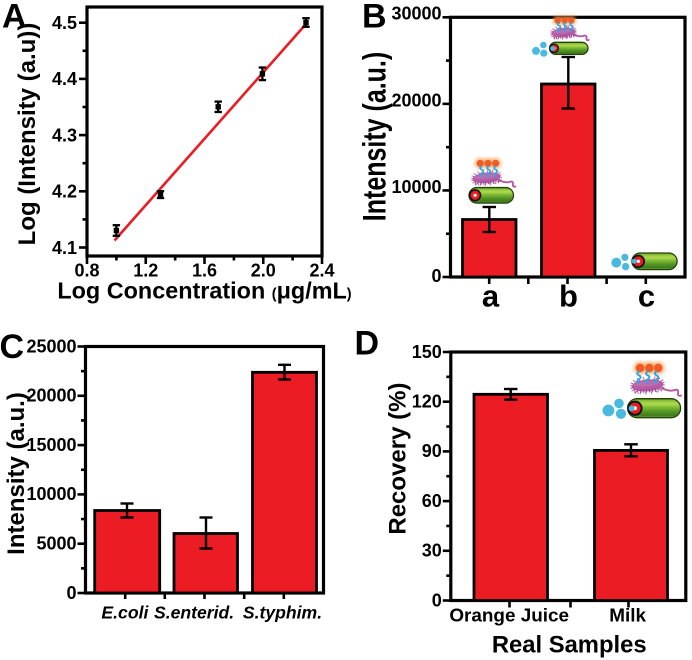 This screenshot has width=692, height=660. What do you see at coordinates (432, 451) in the screenshot?
I see `svg-text: 90` at bounding box center [432, 451].